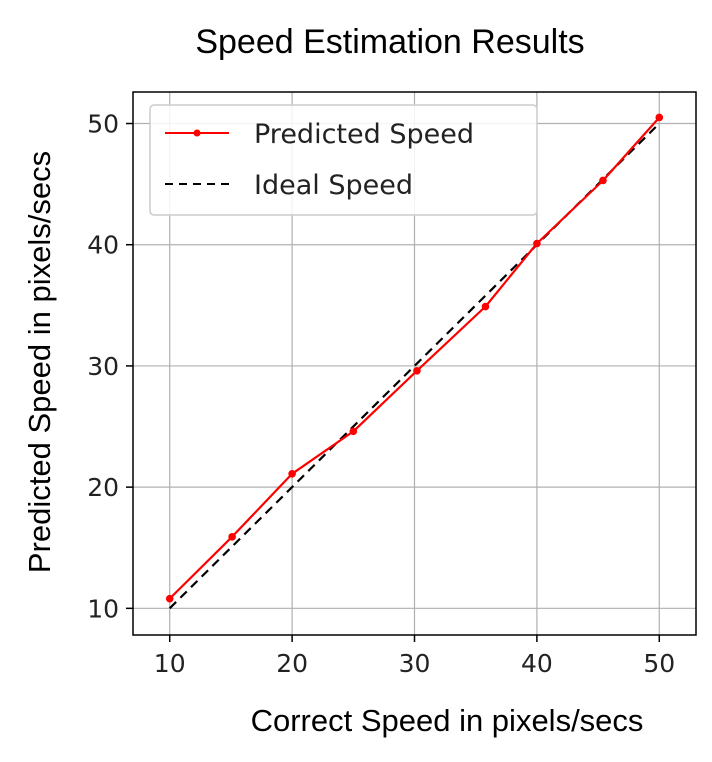 Image resolution: width=712 pixels, height=762 pixels. Describe the element at coordinates (659, 663) in the screenshot. I see `x-tick-label-4: 50` at that location.